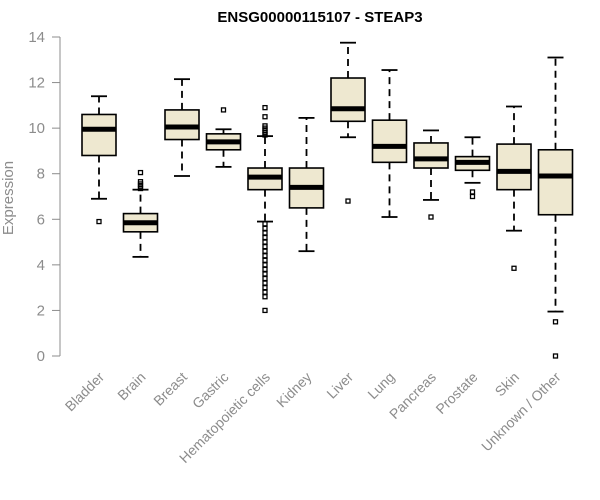  Describe the element at coordinates (456, 393) in the screenshot. I see `x-tick-label: Prostate` at that location.